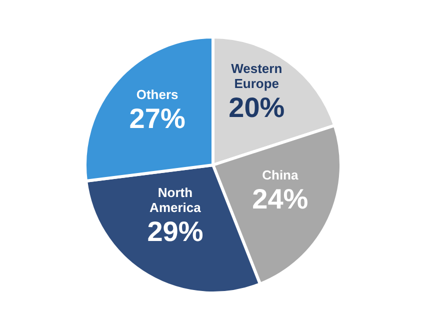  Describe the element at coordinates (280, 199) in the screenshot. I see `data-label: 24%` at that location.